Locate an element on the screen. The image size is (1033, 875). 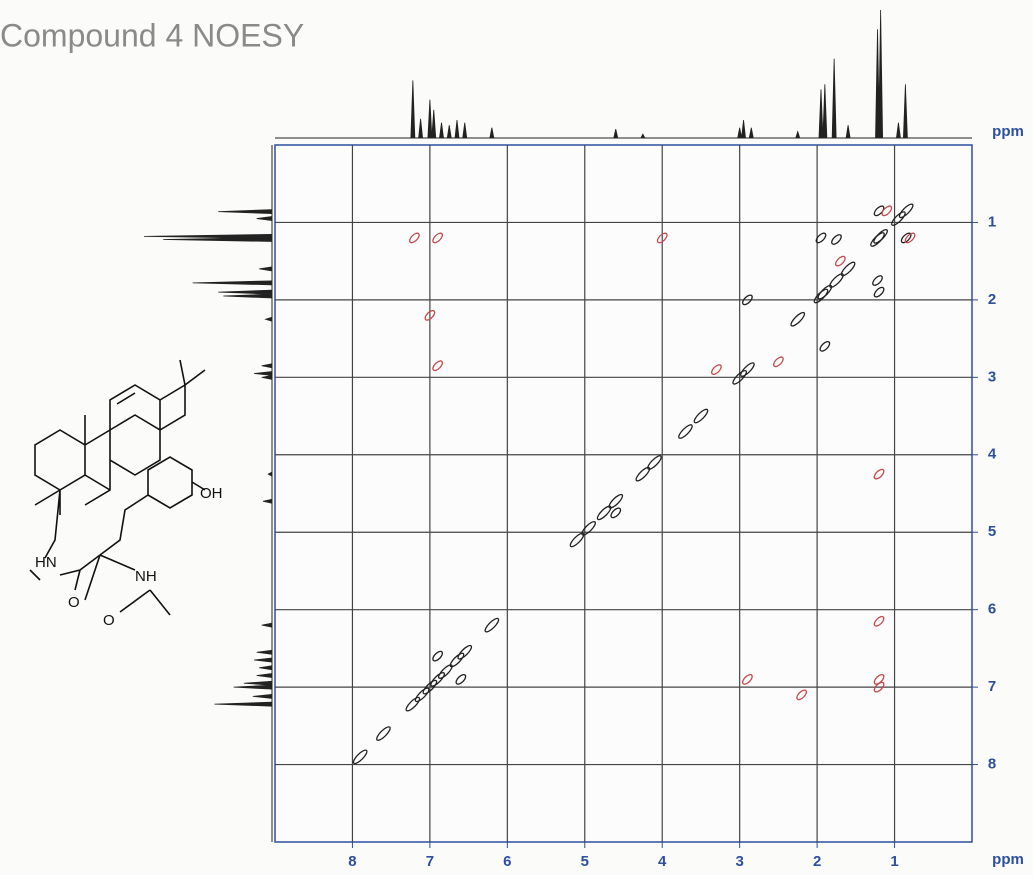
y-tick-label: 6 is located at coordinates (992, 609).